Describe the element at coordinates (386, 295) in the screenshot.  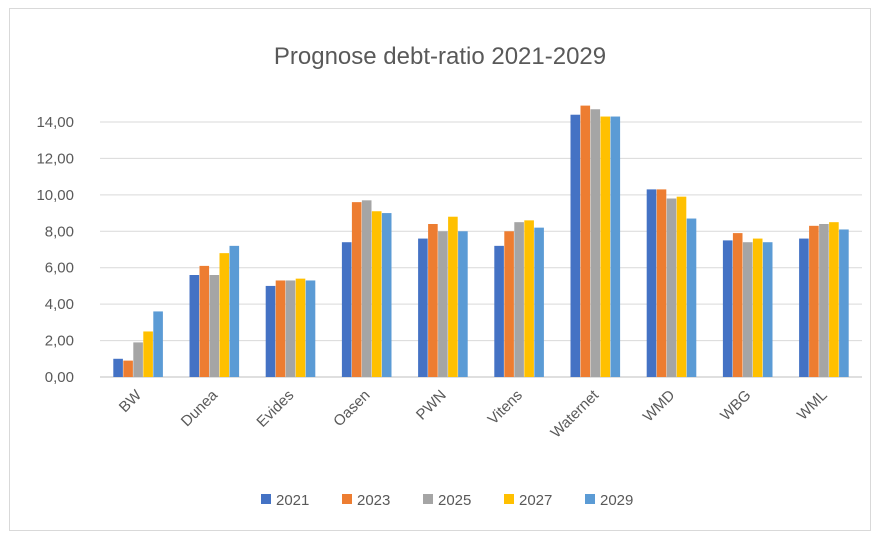
I see `bar-oasen-2029` at that location.